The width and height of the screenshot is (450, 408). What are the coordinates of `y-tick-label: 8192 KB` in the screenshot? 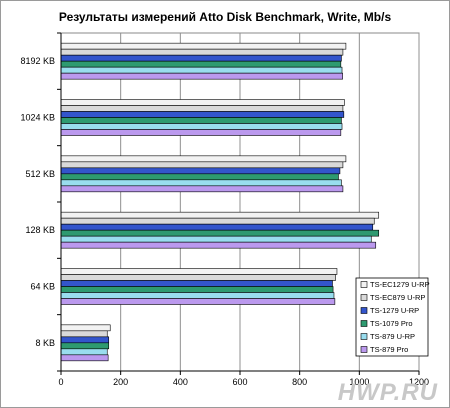 It's located at (37, 61).